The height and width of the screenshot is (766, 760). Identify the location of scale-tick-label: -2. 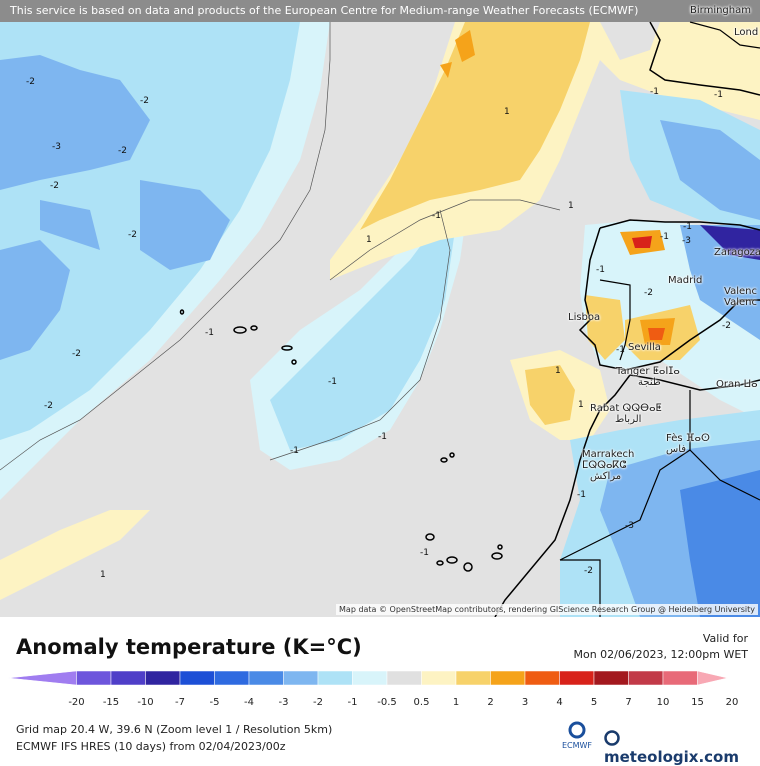
(318, 702).